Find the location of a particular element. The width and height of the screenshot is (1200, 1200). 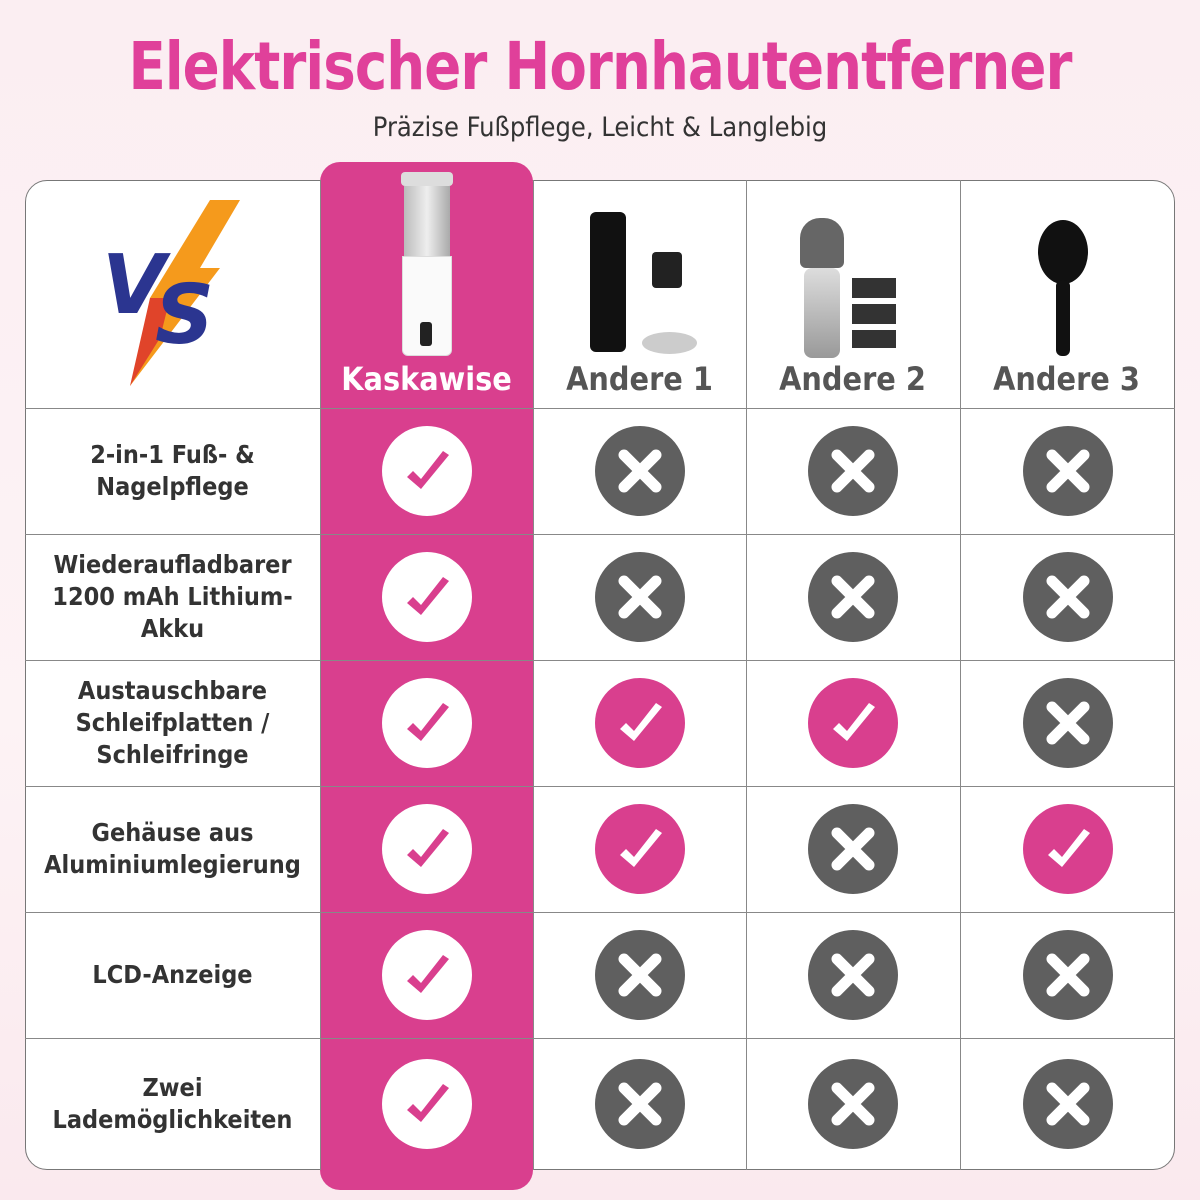

svg-text: S is located at coordinates (184, 315).